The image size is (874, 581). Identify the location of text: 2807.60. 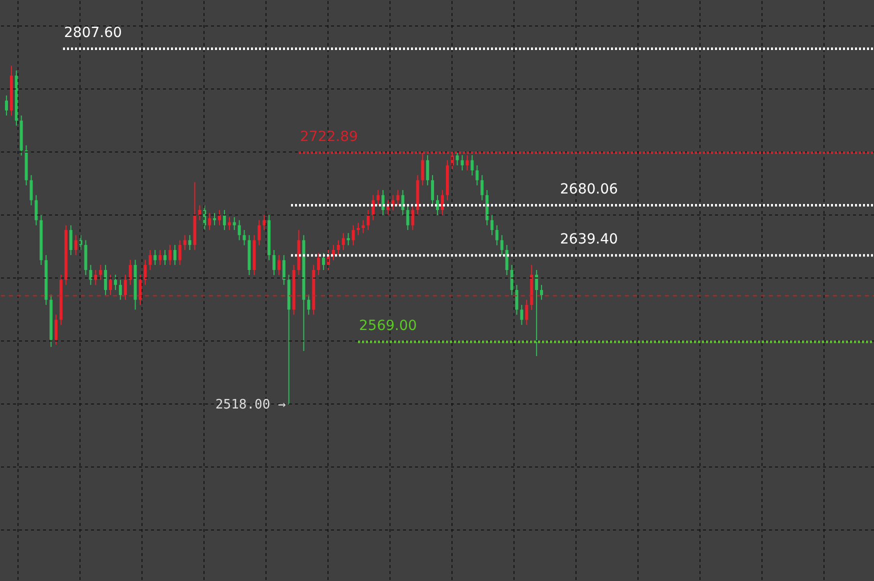
(93, 32).